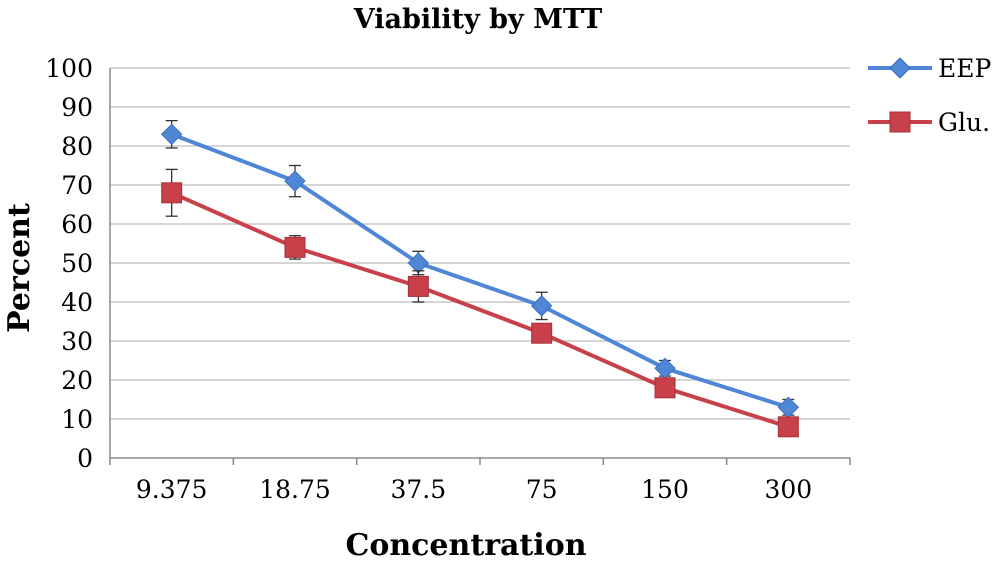 Image resolution: width=1000 pixels, height=563 pixels. I want to click on legend: EEP Glu., so click(929, 95).